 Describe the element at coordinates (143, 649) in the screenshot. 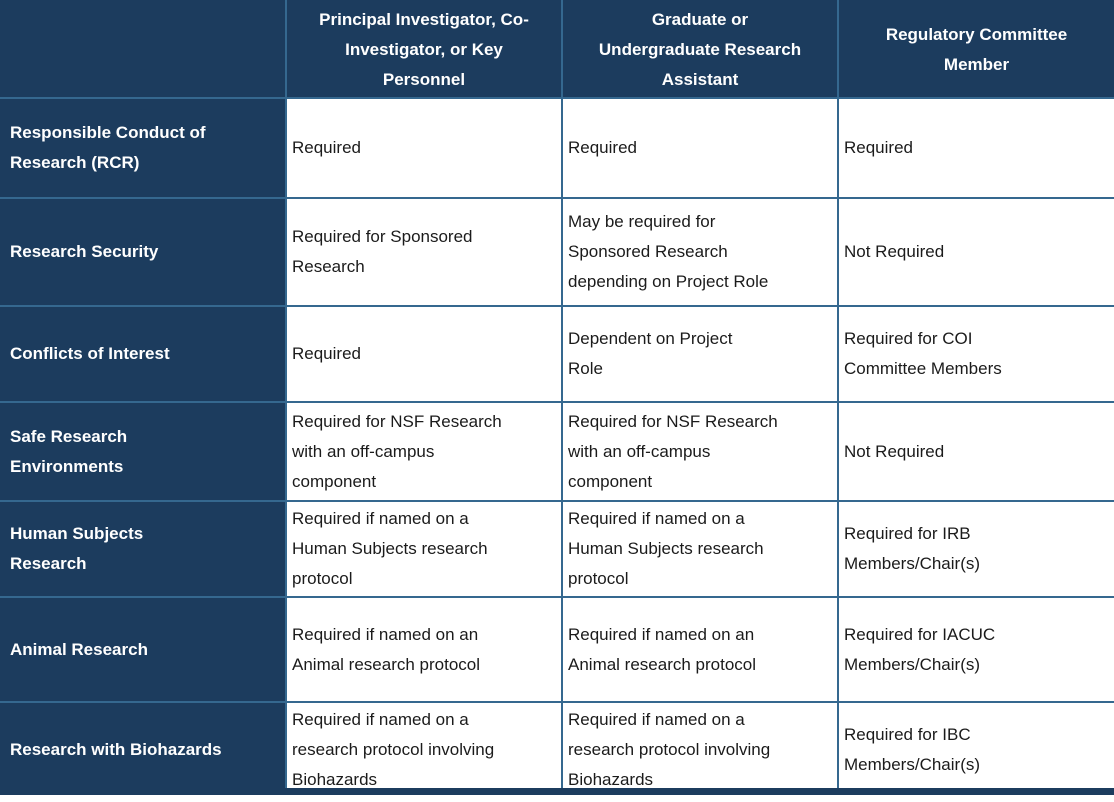

I see `row-header-animal-research: Animal Research` at that location.